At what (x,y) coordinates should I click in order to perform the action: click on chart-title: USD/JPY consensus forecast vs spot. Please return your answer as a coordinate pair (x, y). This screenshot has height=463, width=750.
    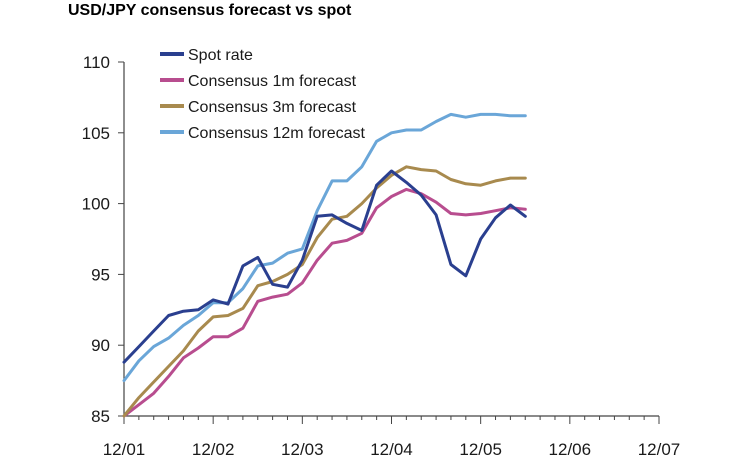
    Looking at the image, I should click on (210, 10).